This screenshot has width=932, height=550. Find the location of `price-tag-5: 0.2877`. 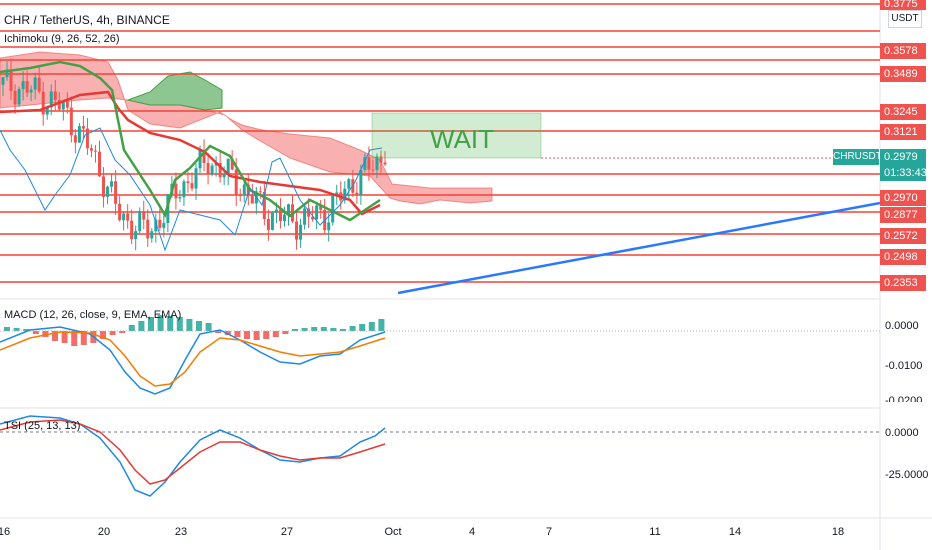

price-tag-5: 0.2877 is located at coordinates (903, 215).